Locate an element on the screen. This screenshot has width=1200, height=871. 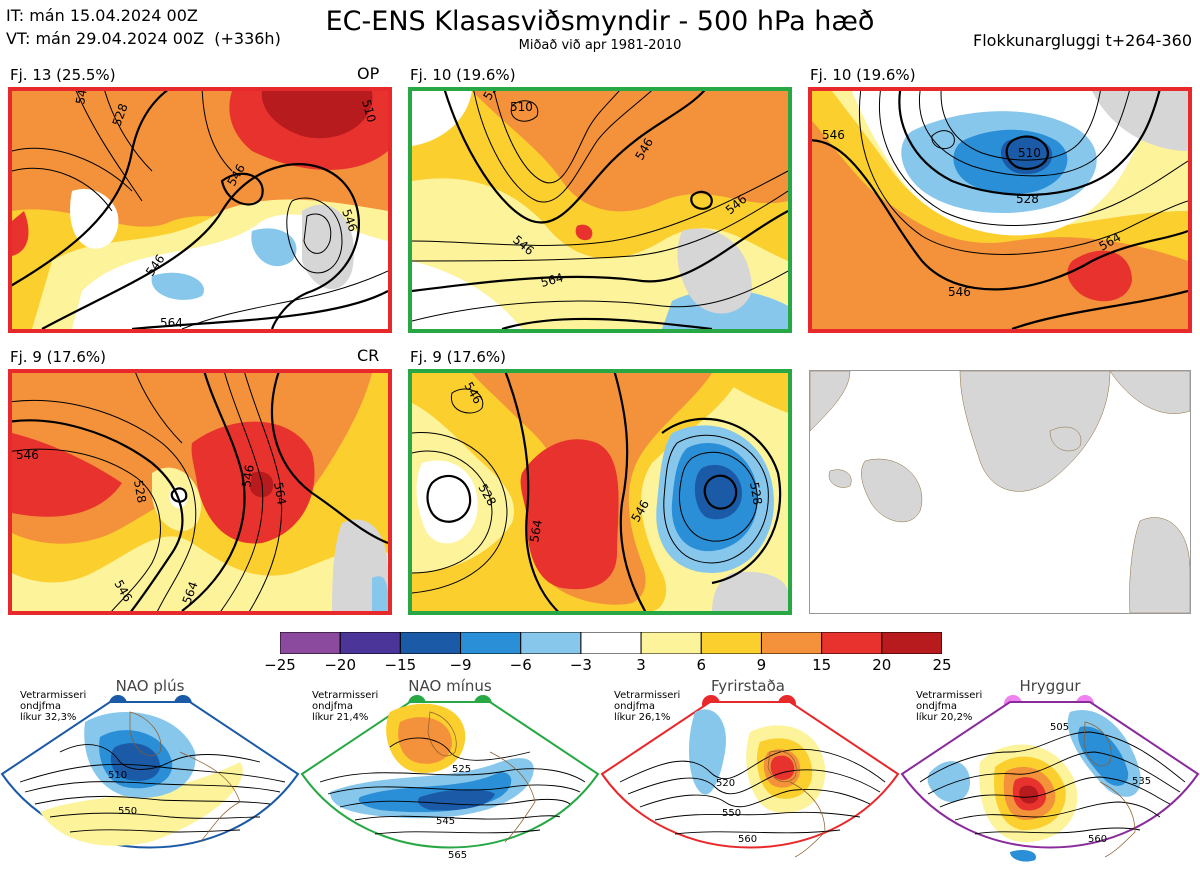
colorbar-tick-label: −6 is located at coordinates (520, 665).